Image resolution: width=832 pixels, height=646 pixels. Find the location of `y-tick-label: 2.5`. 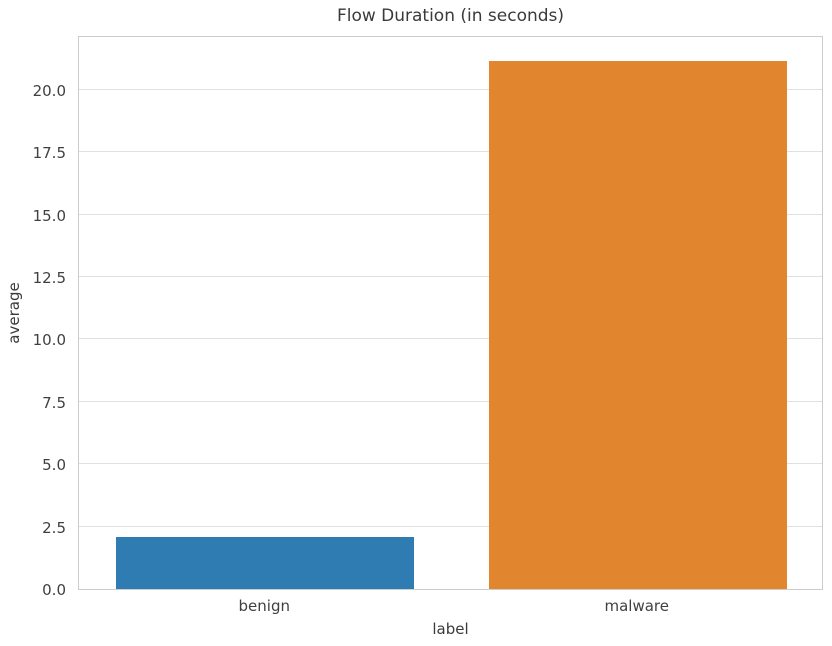

y-tick-label: 2.5 is located at coordinates (54, 527).